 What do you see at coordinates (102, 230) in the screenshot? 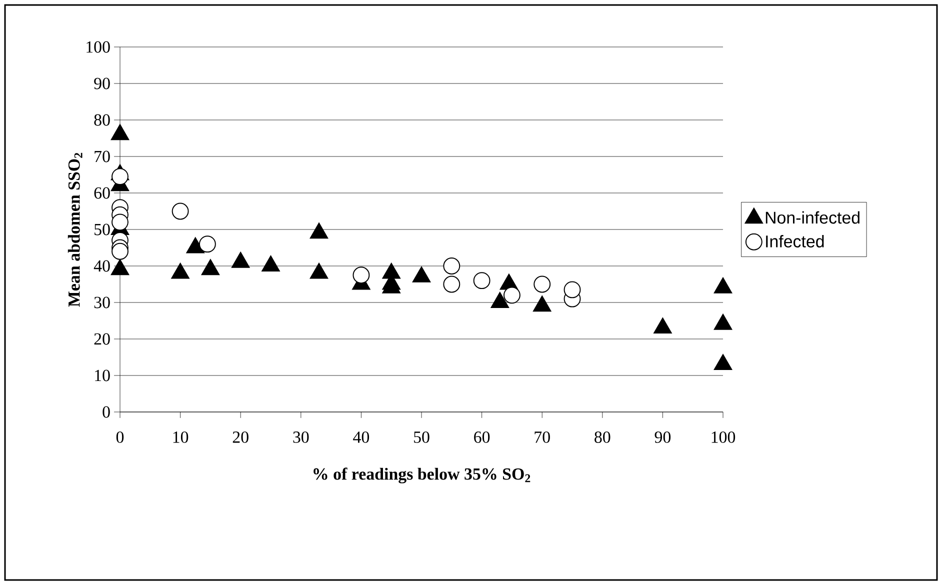
I see `y-tick-label: 50` at bounding box center [102, 230].